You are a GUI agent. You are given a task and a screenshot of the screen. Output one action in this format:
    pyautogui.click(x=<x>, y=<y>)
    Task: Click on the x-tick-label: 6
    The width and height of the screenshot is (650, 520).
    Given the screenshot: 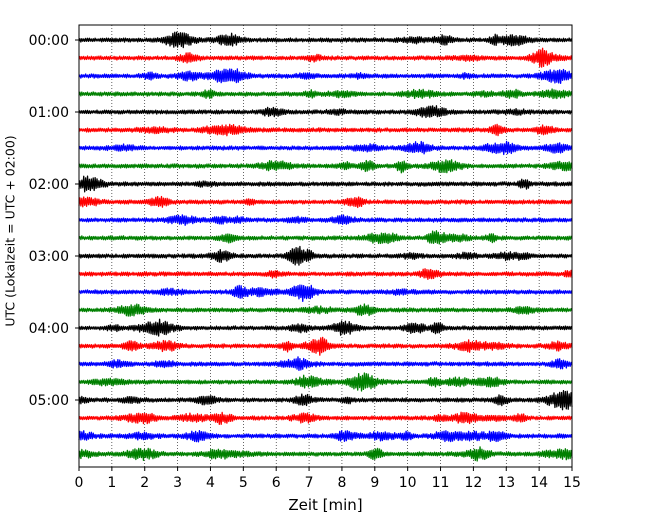 What is the action you would take?
    pyautogui.click(x=276, y=483)
    